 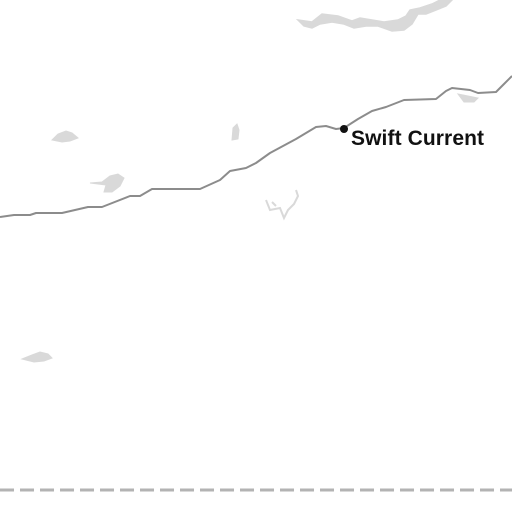 What do you see at coordinates (375, 15) in the screenshot?
I see `river-top` at bounding box center [375, 15].